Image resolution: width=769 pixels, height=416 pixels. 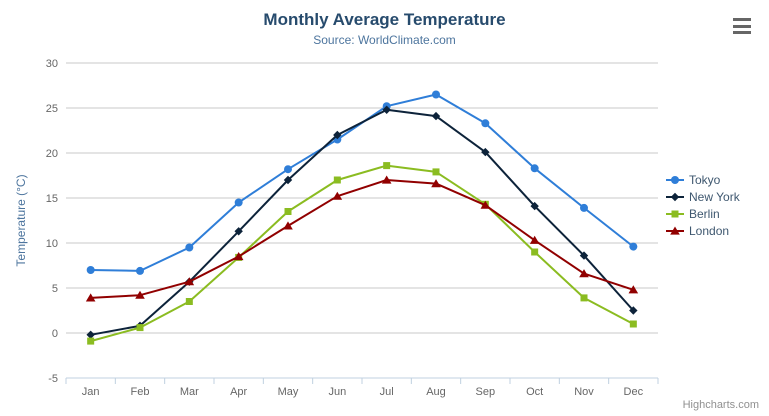 What do you see at coordinates (189, 392) in the screenshot?
I see `x-axis-tick-label: Mar` at bounding box center [189, 392].